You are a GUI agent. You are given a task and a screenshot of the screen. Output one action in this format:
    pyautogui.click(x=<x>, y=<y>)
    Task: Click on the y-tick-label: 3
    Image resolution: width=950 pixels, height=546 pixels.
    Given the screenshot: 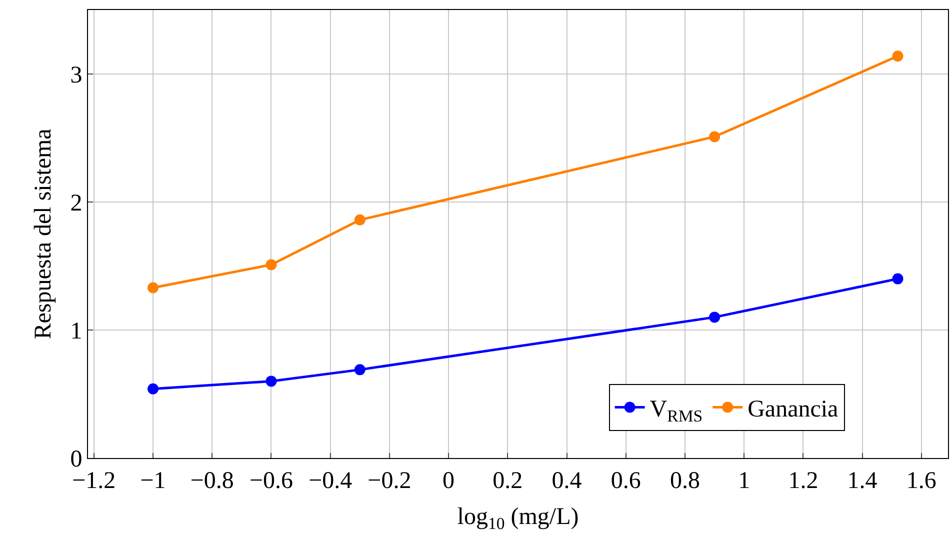 What is the action you would take?
    pyautogui.click(x=76, y=75)
    